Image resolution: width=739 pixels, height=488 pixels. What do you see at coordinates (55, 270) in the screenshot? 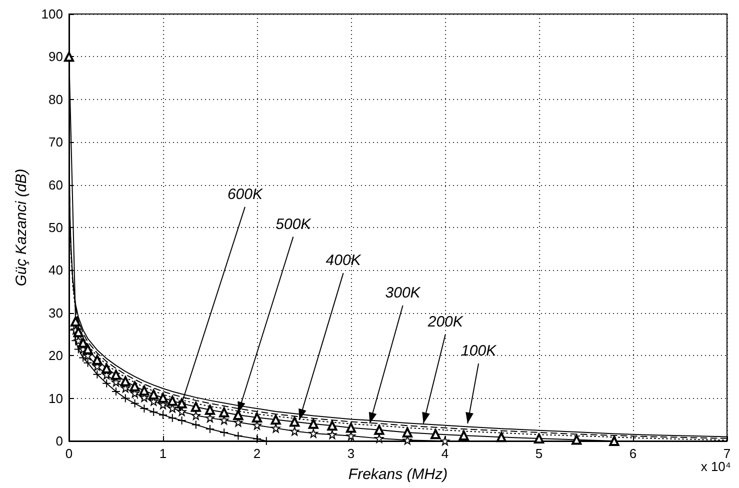
I see `y-tick-label: 40` at bounding box center [55, 270].